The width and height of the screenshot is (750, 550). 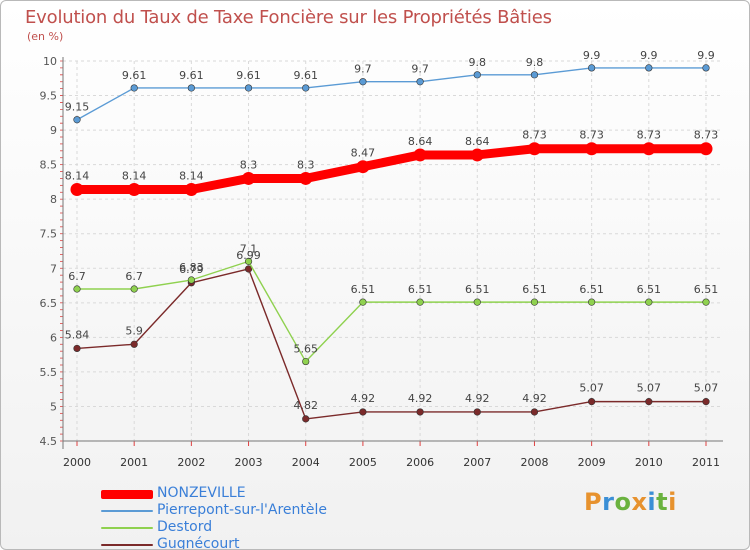 What do you see at coordinates (49, 372) in the screenshot?
I see `y-tick-label: 5.5` at bounding box center [49, 372].